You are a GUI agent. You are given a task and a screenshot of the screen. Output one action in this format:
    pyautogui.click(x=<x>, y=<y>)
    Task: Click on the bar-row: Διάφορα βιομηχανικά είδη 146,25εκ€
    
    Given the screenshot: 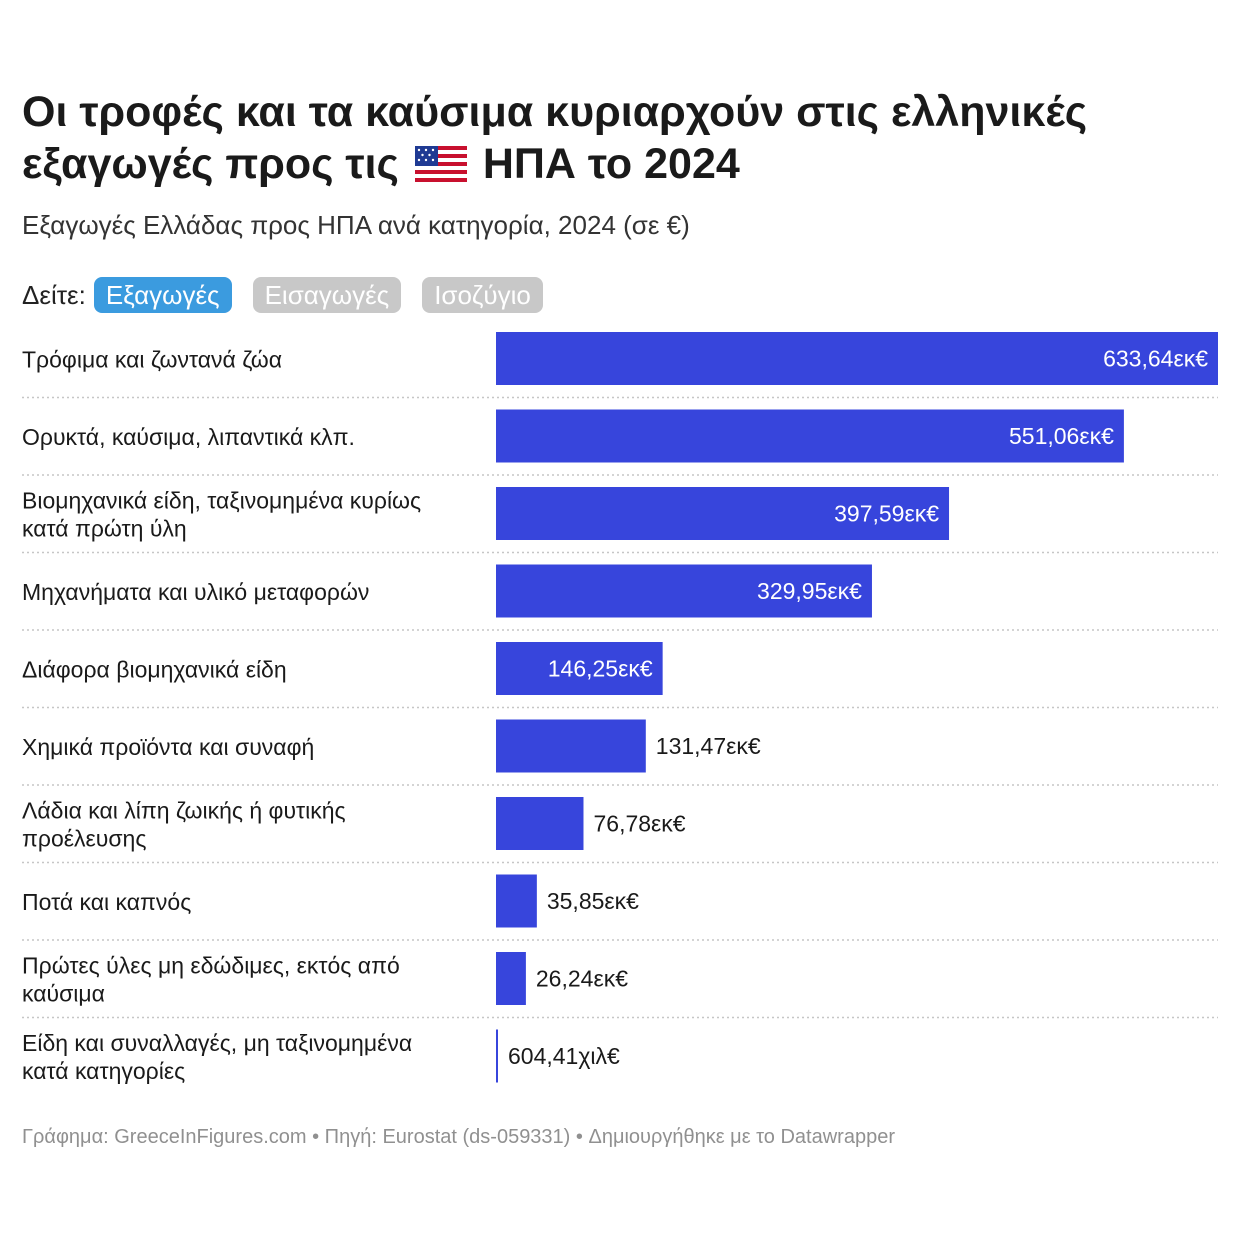 What is the action you would take?
    pyautogui.click(x=620, y=675)
    